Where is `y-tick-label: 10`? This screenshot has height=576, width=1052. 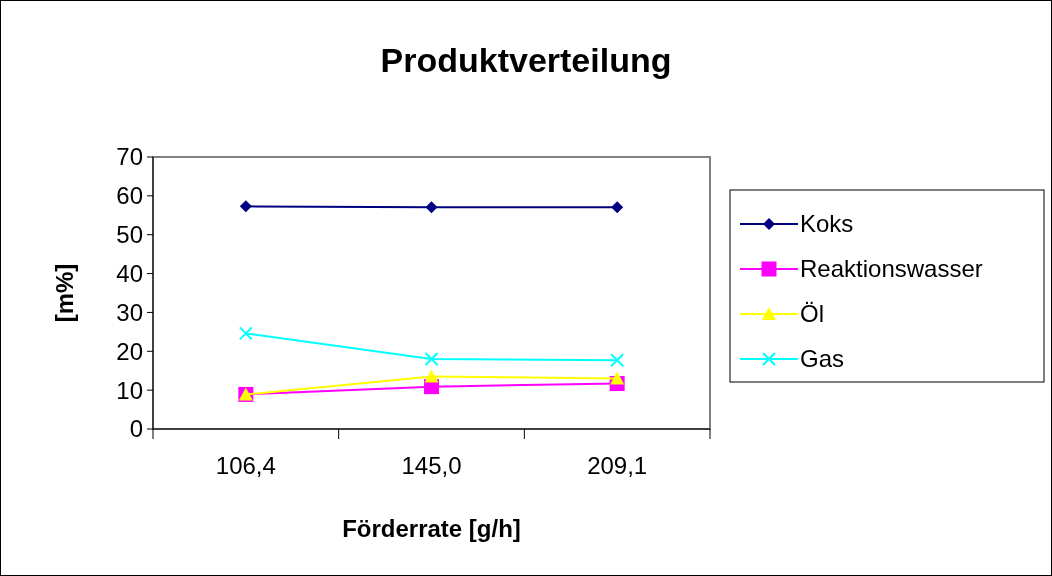
y-tick-label: 10 is located at coordinates (129, 390).